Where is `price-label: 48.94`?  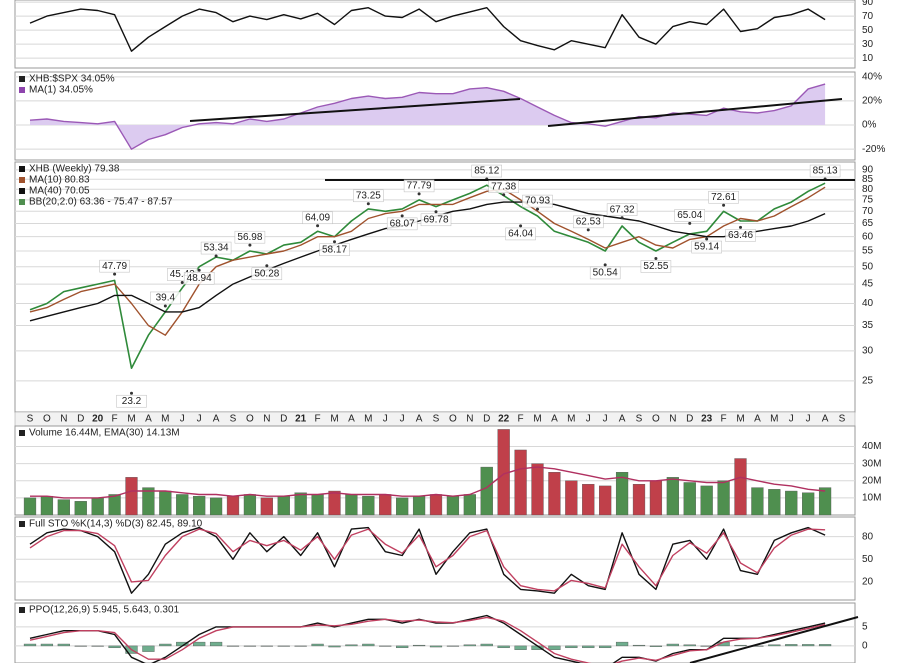
price-label: 48.94 is located at coordinates (199, 278).